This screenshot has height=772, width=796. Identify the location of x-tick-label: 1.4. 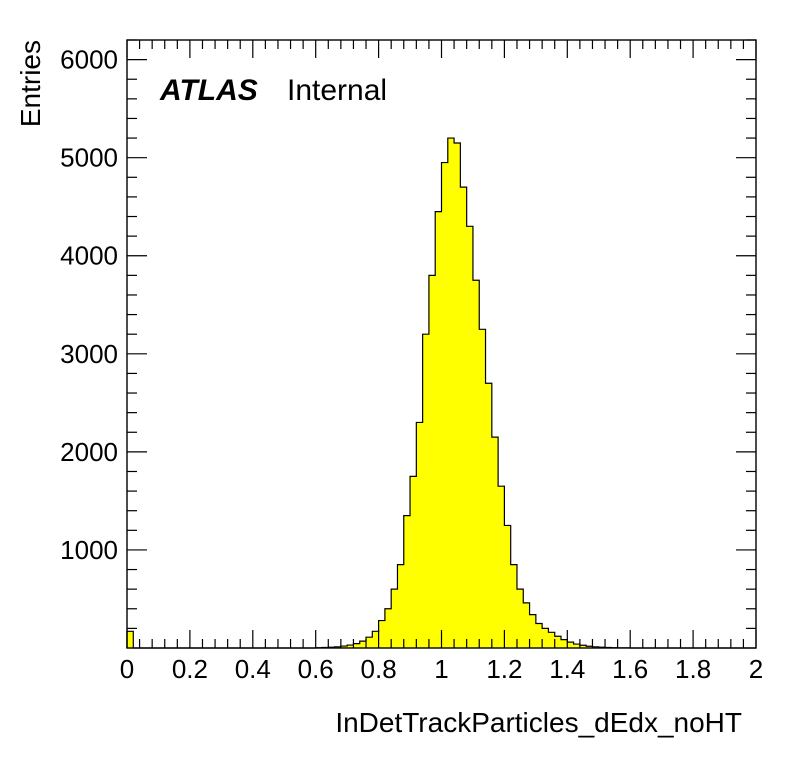
(567, 669).